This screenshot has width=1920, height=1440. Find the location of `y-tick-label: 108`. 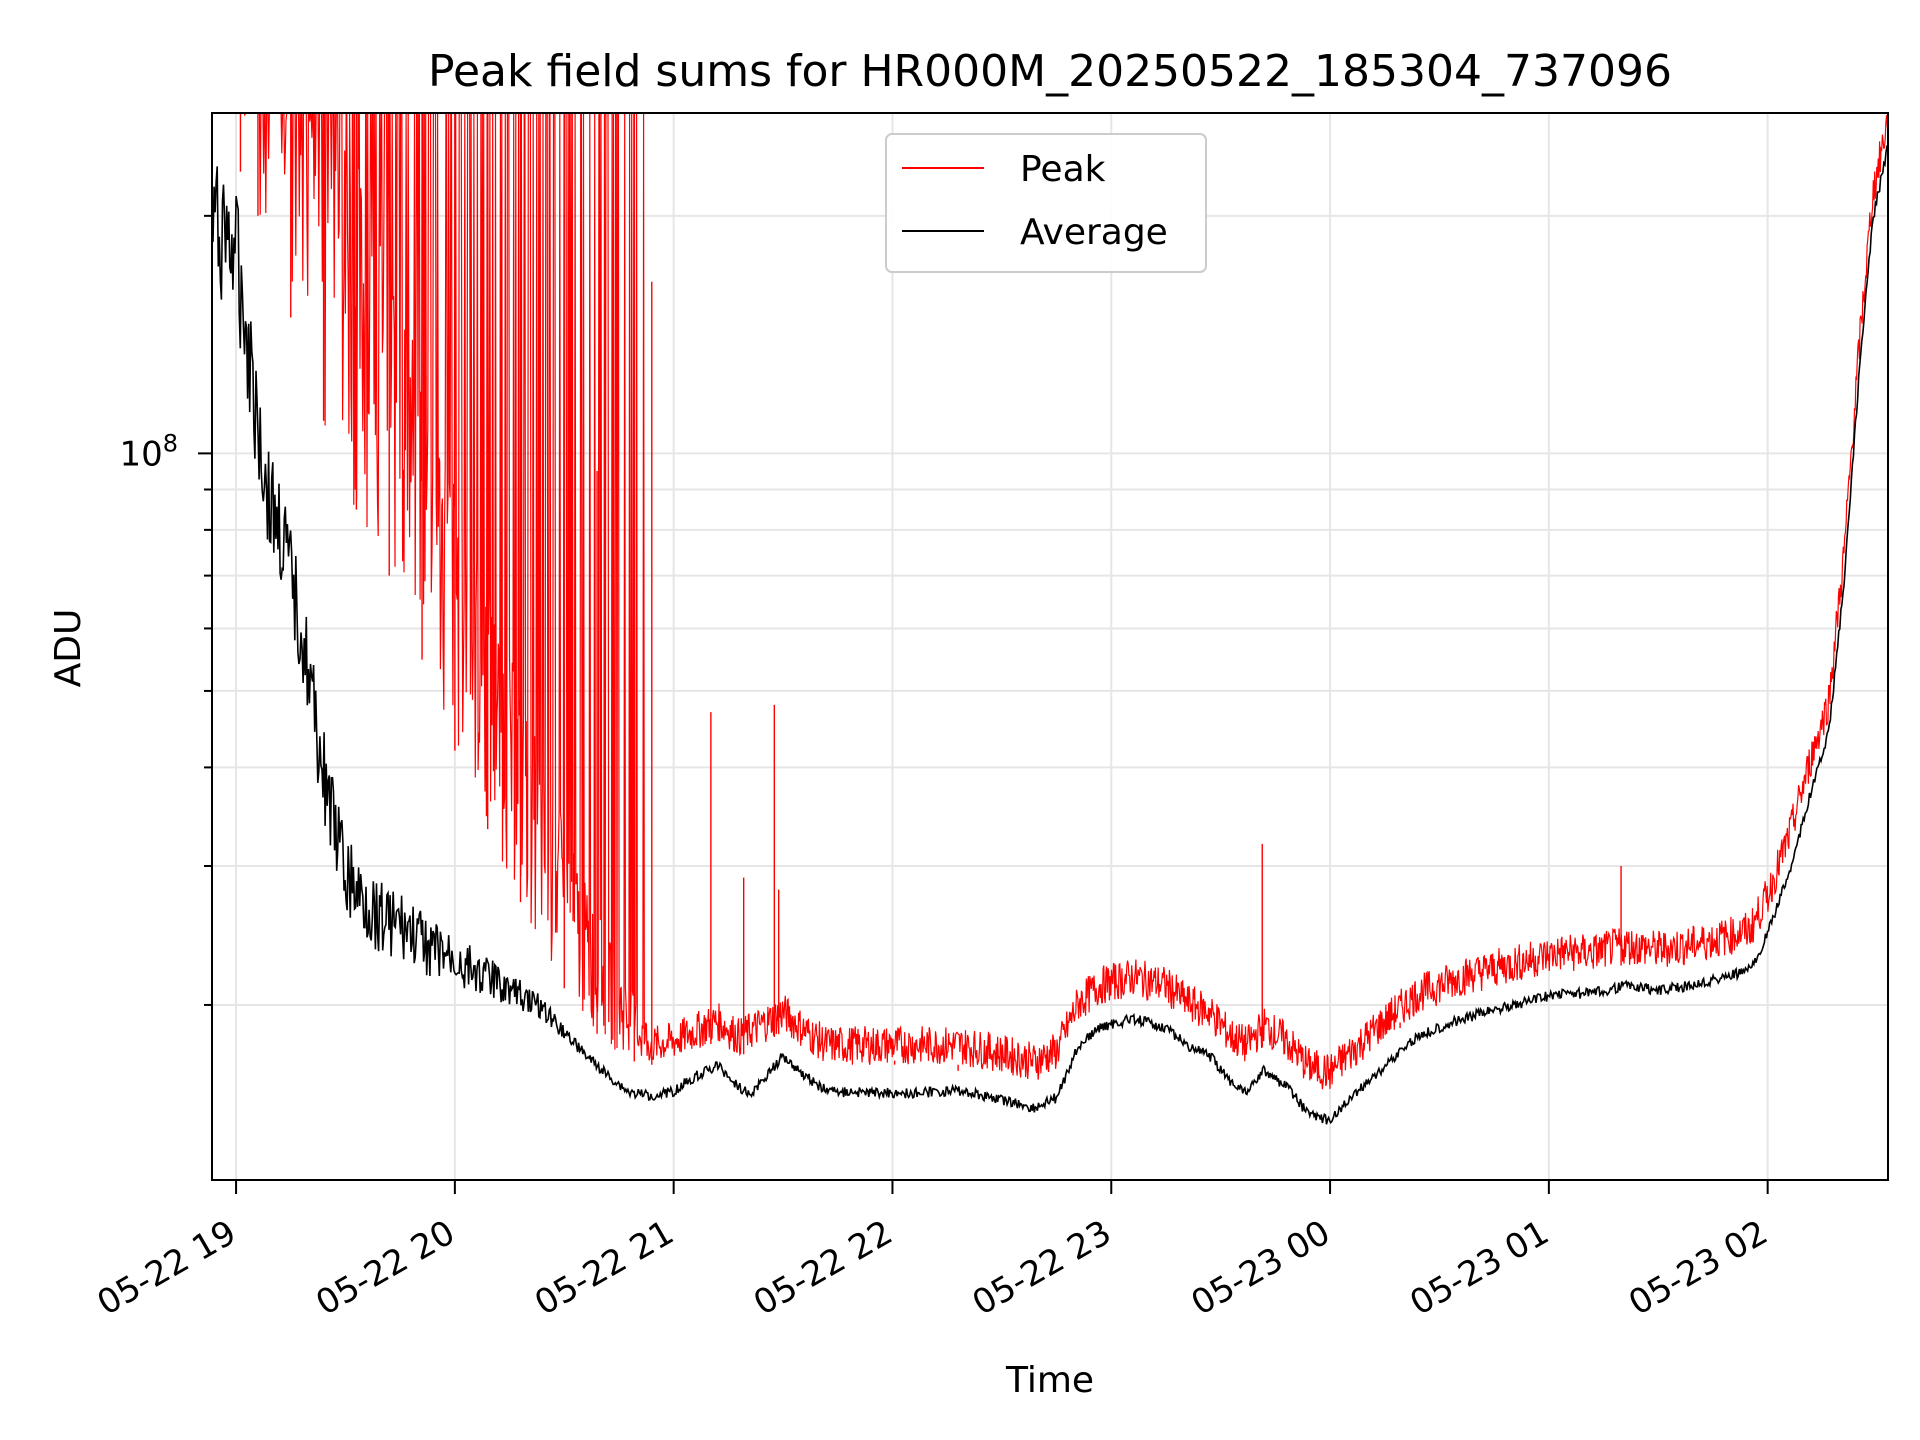

y-tick-label: 108 is located at coordinates (148, 451).